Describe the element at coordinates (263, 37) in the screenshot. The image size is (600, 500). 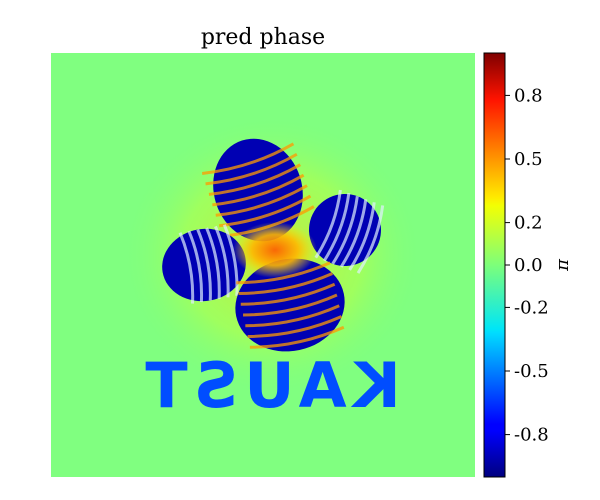
I see `chart-title: pred phase` at that location.